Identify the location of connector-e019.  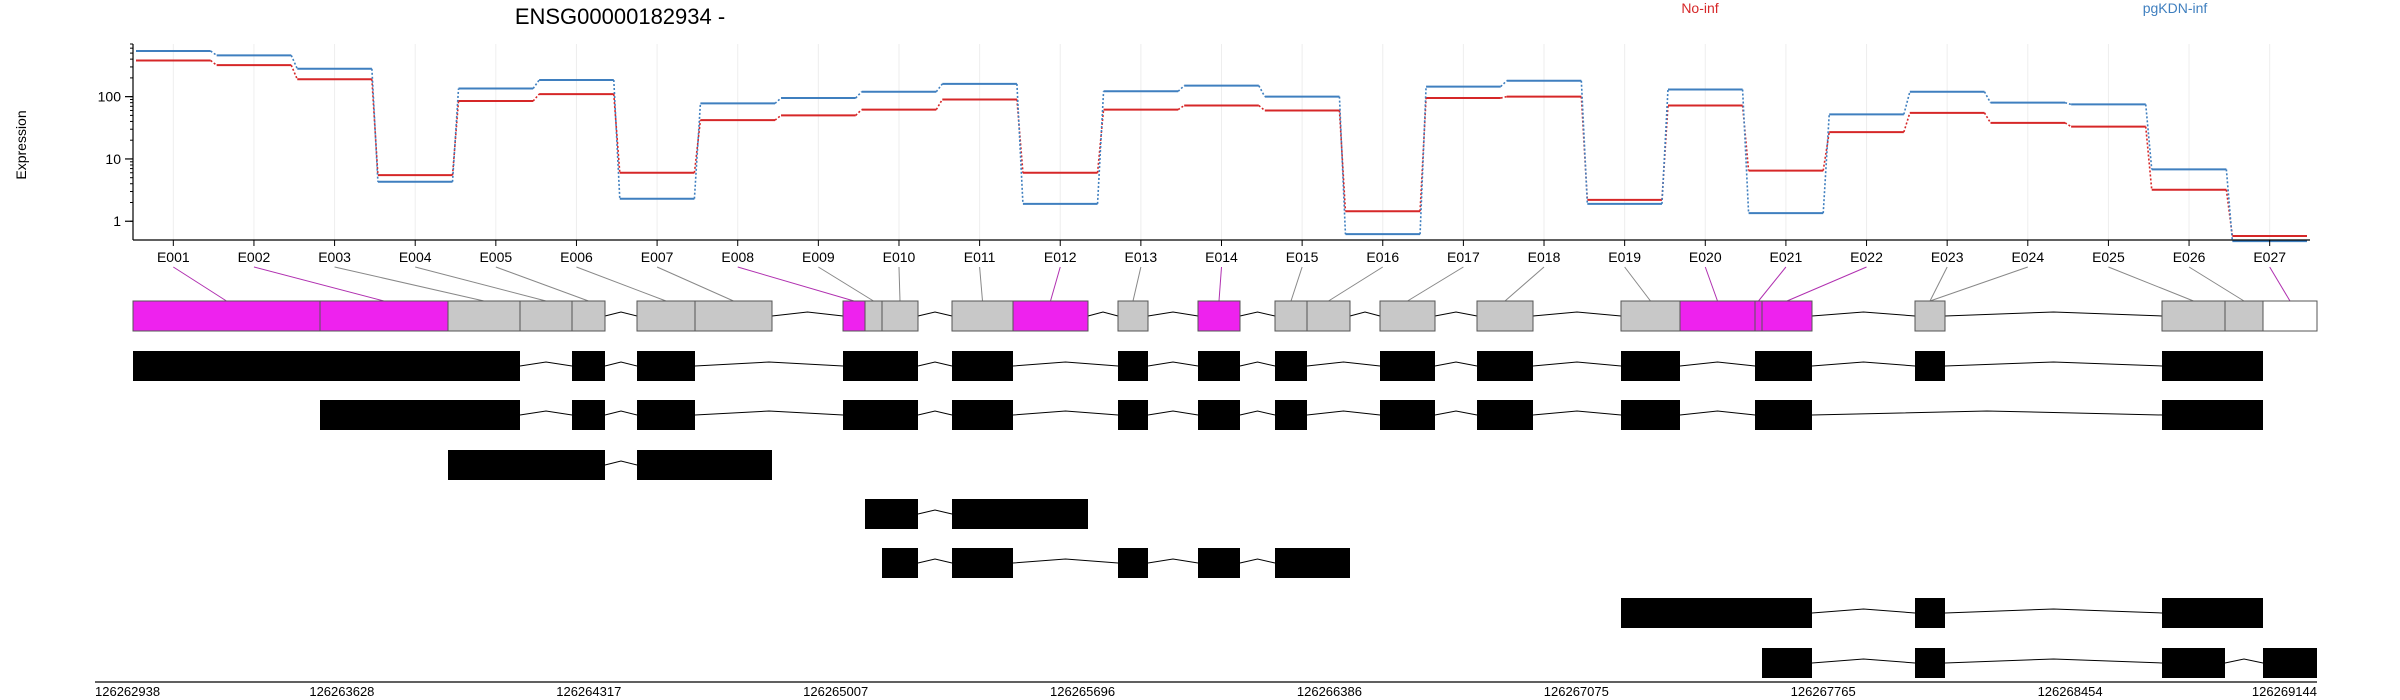
(1637, 284).